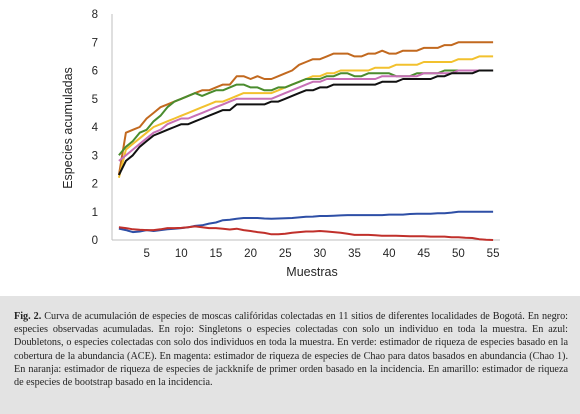 The image size is (580, 414). What do you see at coordinates (95, 100) in the screenshot?
I see `y-tick-label: 5` at bounding box center [95, 100].